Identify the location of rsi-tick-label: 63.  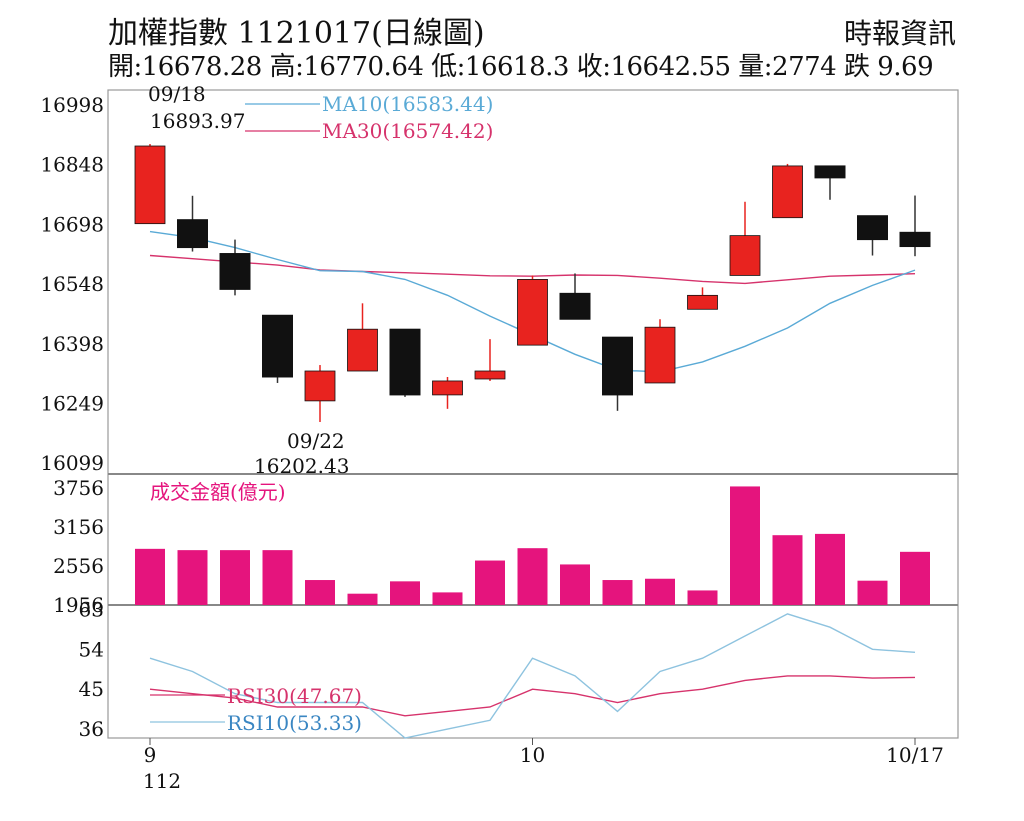
(91, 609).